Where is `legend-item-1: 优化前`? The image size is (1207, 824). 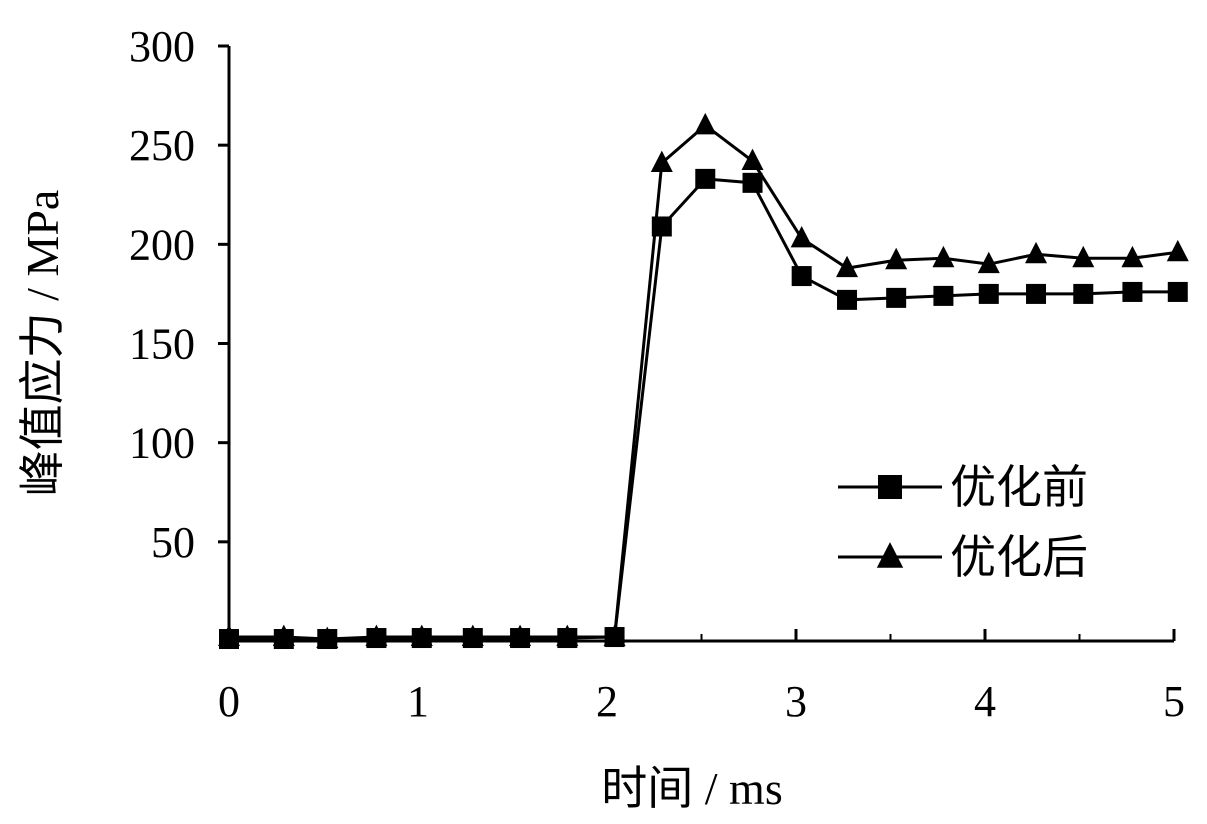
legend-item-1: 优化前 is located at coordinates (963, 487).